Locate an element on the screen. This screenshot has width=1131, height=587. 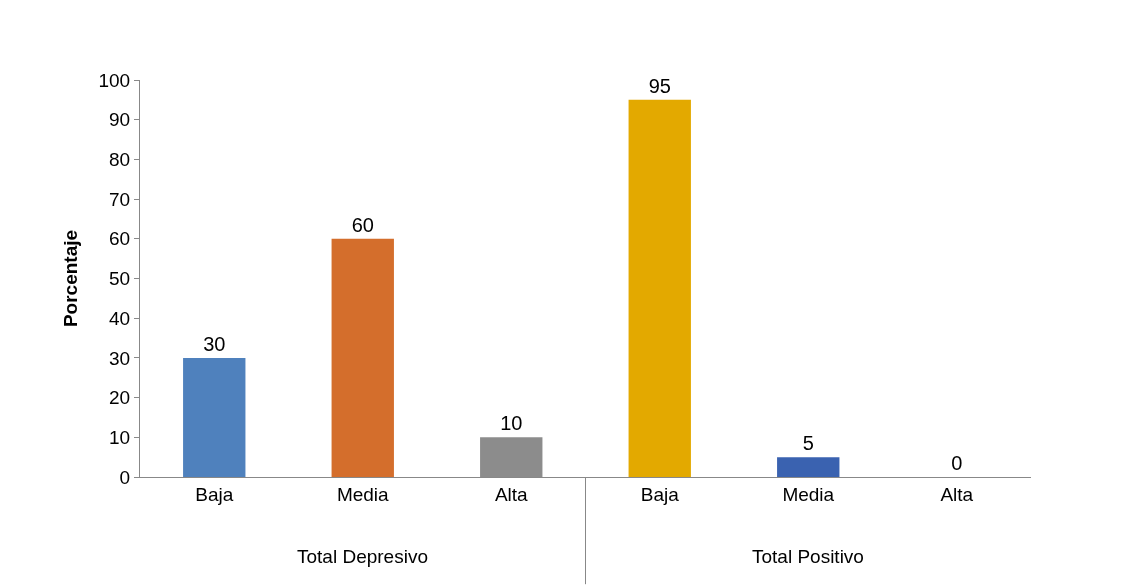
y-axis-title: Porcentaje is located at coordinates (71, 278).